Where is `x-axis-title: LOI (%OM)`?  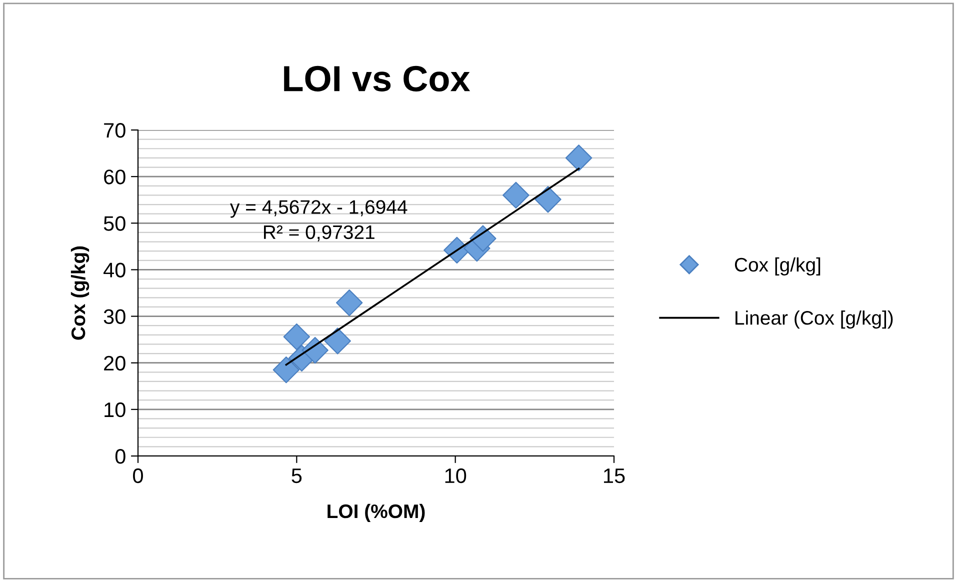
x-axis-title: LOI (%OM) is located at coordinates (376, 513).